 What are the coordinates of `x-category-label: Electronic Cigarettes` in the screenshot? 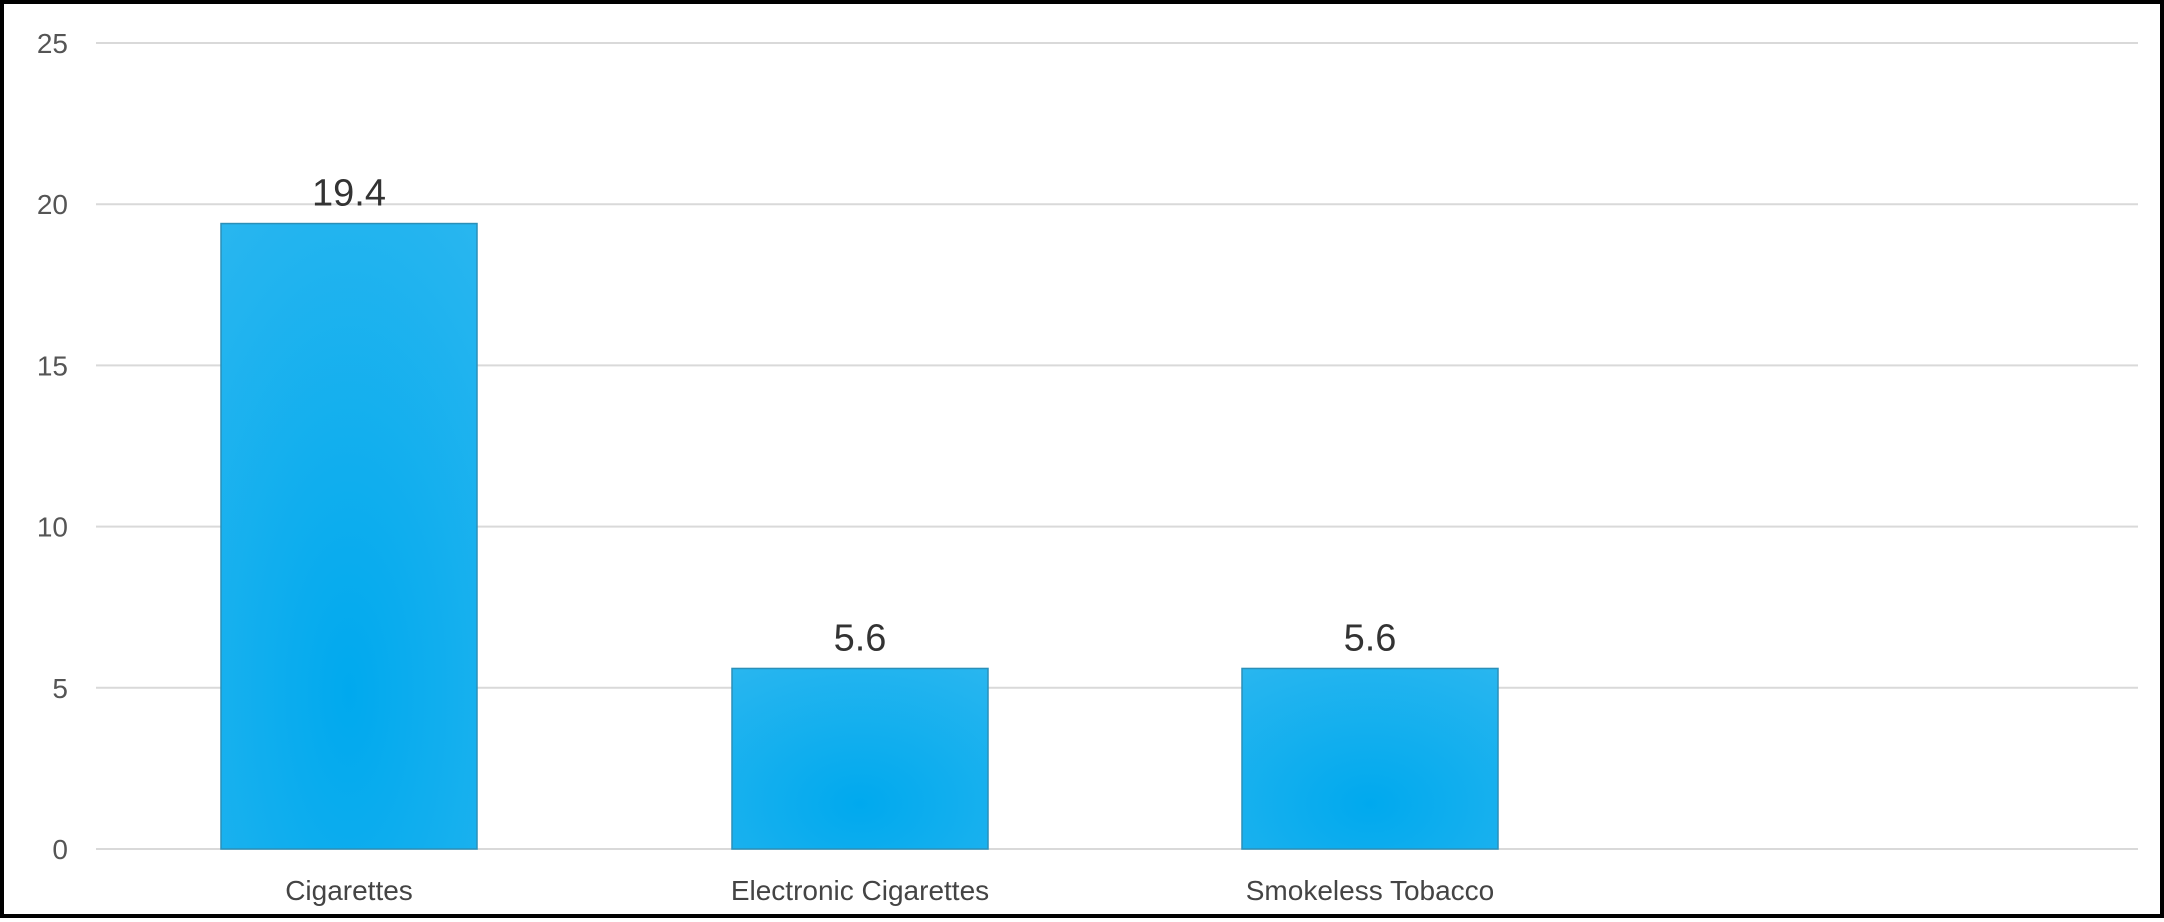 It's located at (860, 890).